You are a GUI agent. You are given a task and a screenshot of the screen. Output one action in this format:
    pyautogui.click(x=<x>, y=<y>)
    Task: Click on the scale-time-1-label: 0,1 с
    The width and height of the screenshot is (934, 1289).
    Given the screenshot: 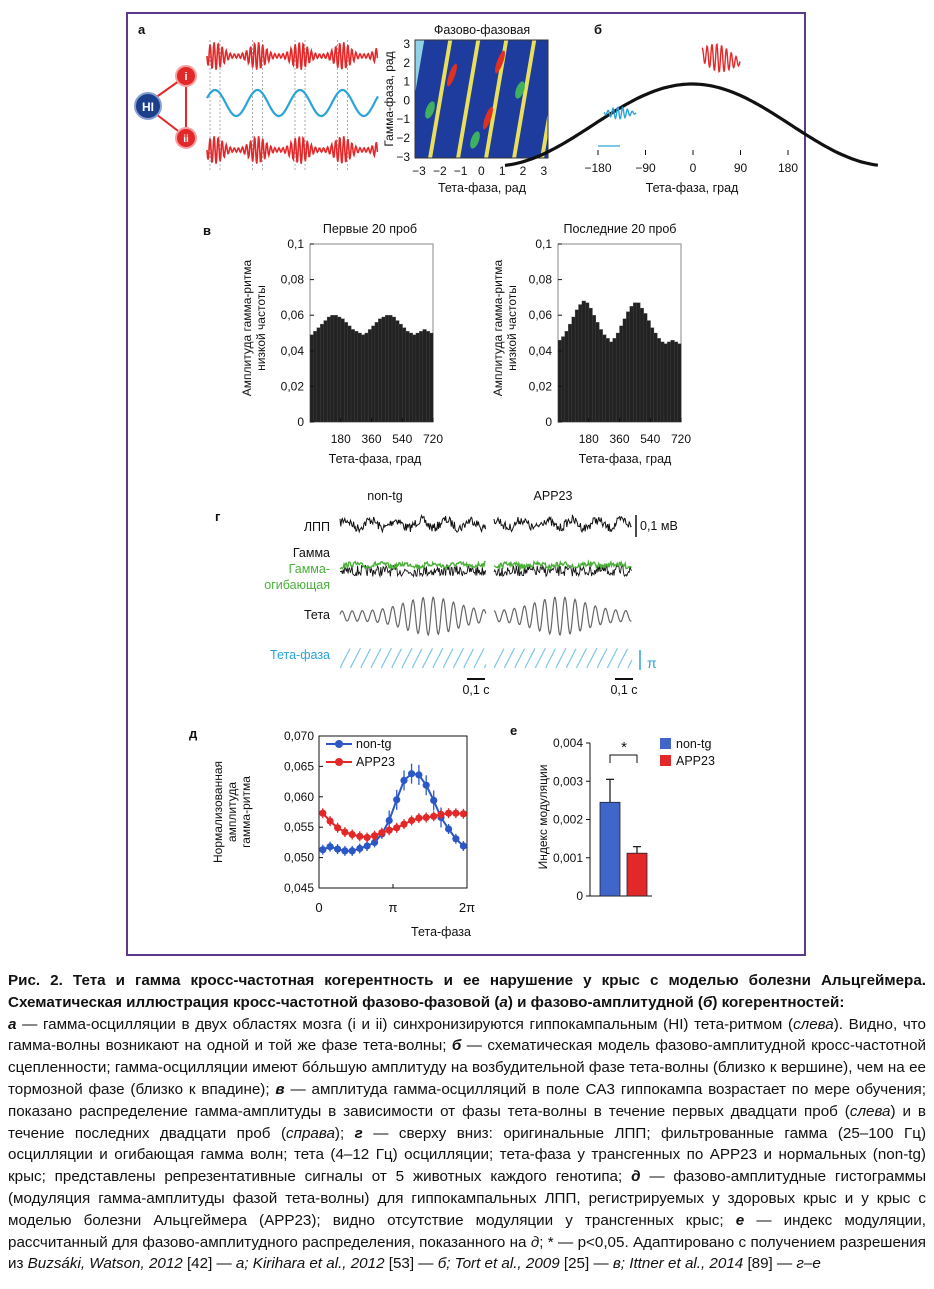 What is the action you would take?
    pyautogui.click(x=475, y=690)
    